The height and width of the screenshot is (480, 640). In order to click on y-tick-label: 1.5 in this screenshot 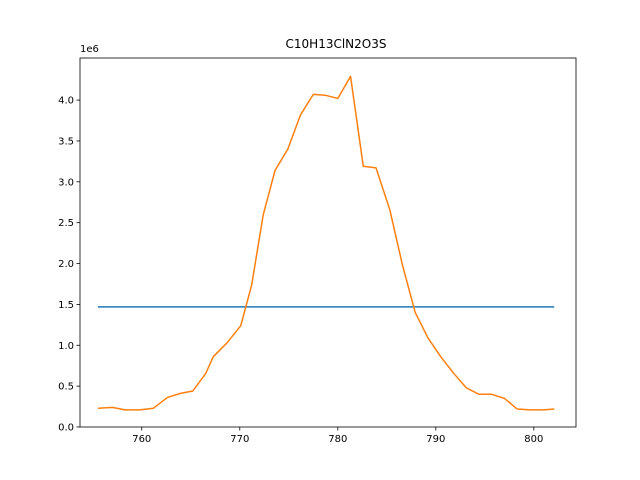, I will do `click(66, 305)`.